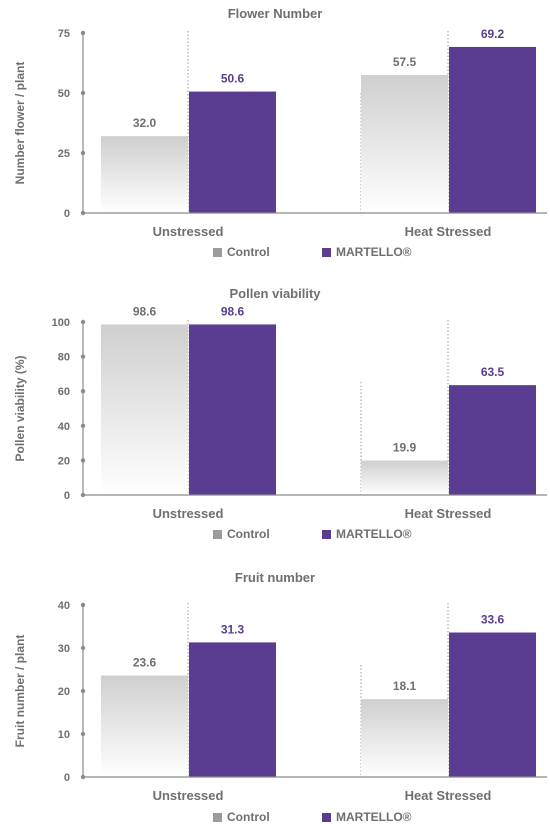 The image size is (550, 830). Describe the element at coordinates (145, 663) in the screenshot. I see `data-label-control: 23.6` at that location.